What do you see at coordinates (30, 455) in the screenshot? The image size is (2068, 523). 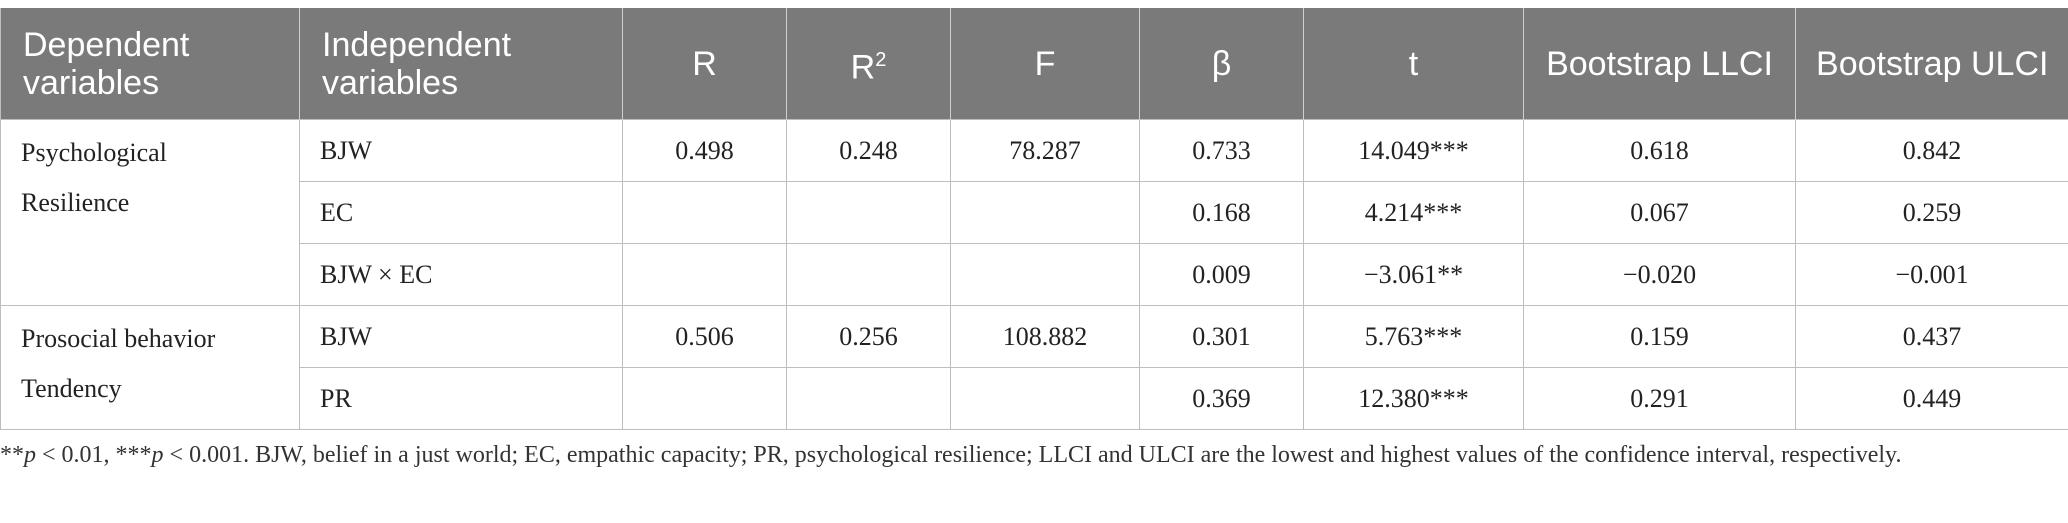 I see `footnote-p-symbol-1: p` at bounding box center [30, 455].